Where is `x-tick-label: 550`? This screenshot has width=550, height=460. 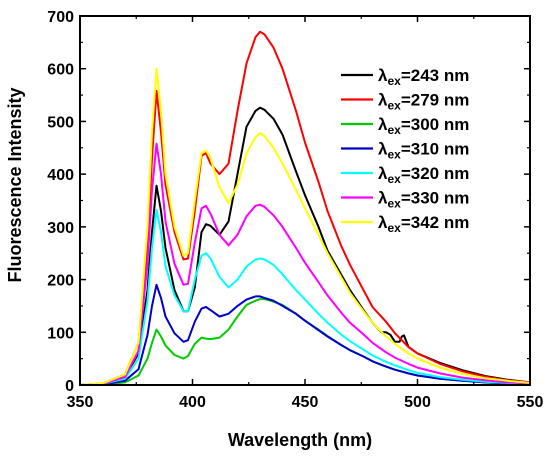 x-tick-label: 550 is located at coordinates (530, 402).